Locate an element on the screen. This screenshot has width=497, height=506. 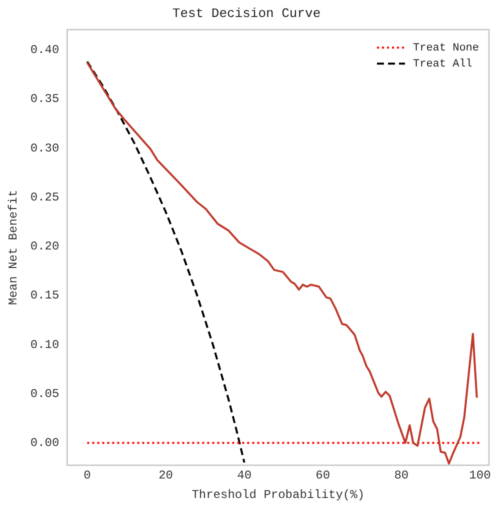
y-tick-label: 0.40 is located at coordinates (45, 50).